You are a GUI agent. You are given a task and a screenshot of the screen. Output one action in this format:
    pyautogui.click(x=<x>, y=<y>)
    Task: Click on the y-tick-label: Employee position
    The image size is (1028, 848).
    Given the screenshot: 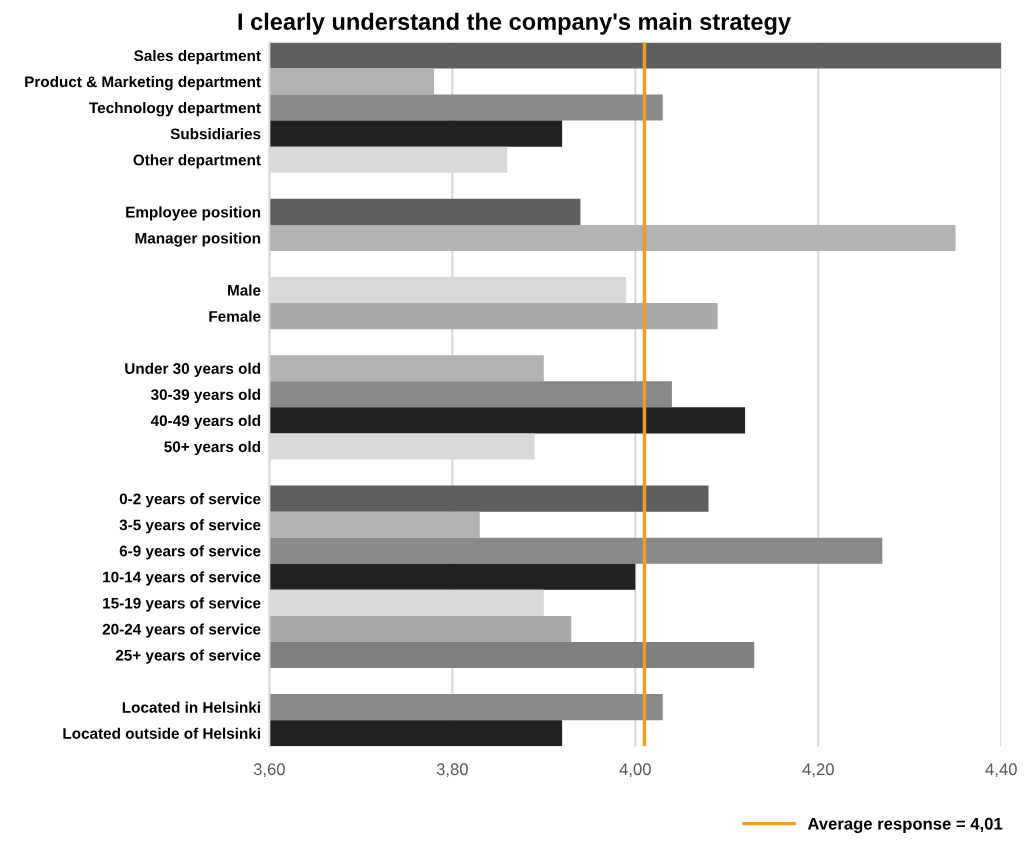 What is the action you would take?
    pyautogui.click(x=193, y=213)
    